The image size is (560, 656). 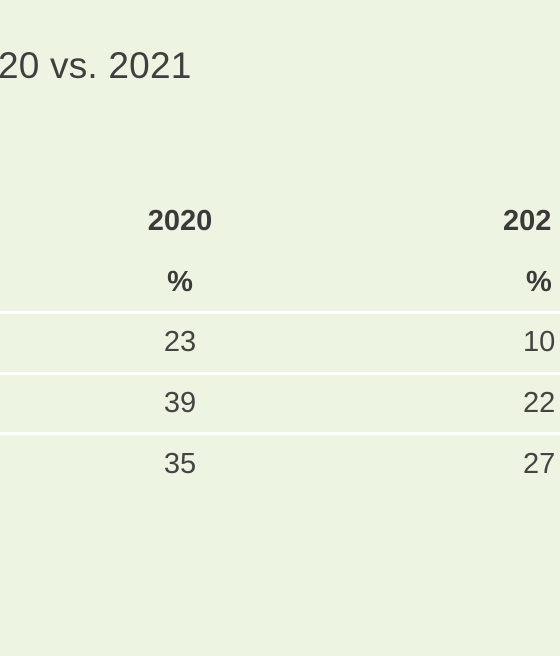 What do you see at coordinates (96, 65) in the screenshot?
I see `table-title: 20 vs. 2021` at bounding box center [96, 65].